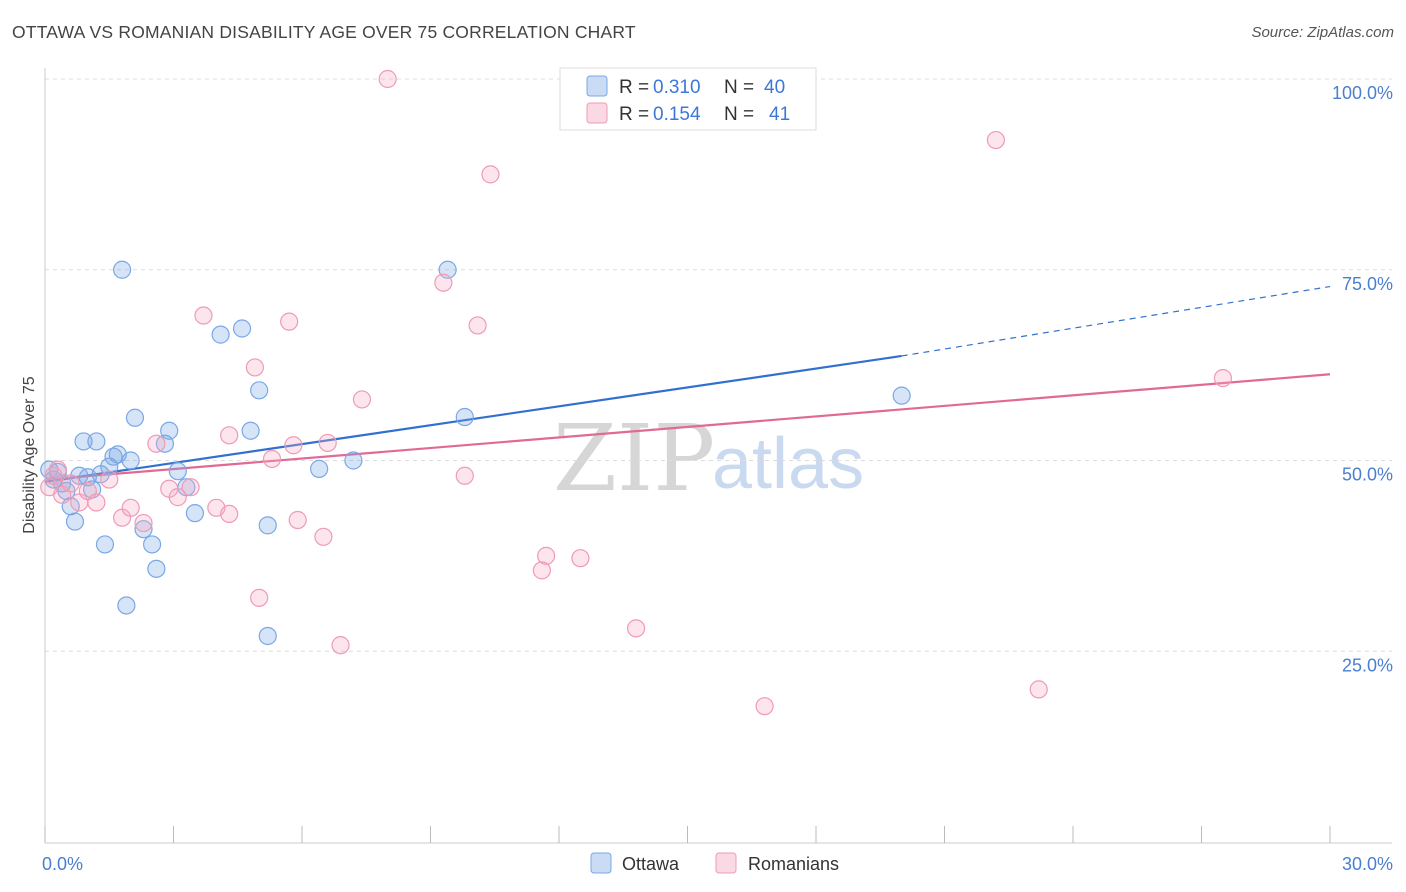 This screenshot has width=1406, height=892. Describe the element at coordinates (714, 863) in the screenshot. I see `series-legend: Ottawa Romanians` at that location.